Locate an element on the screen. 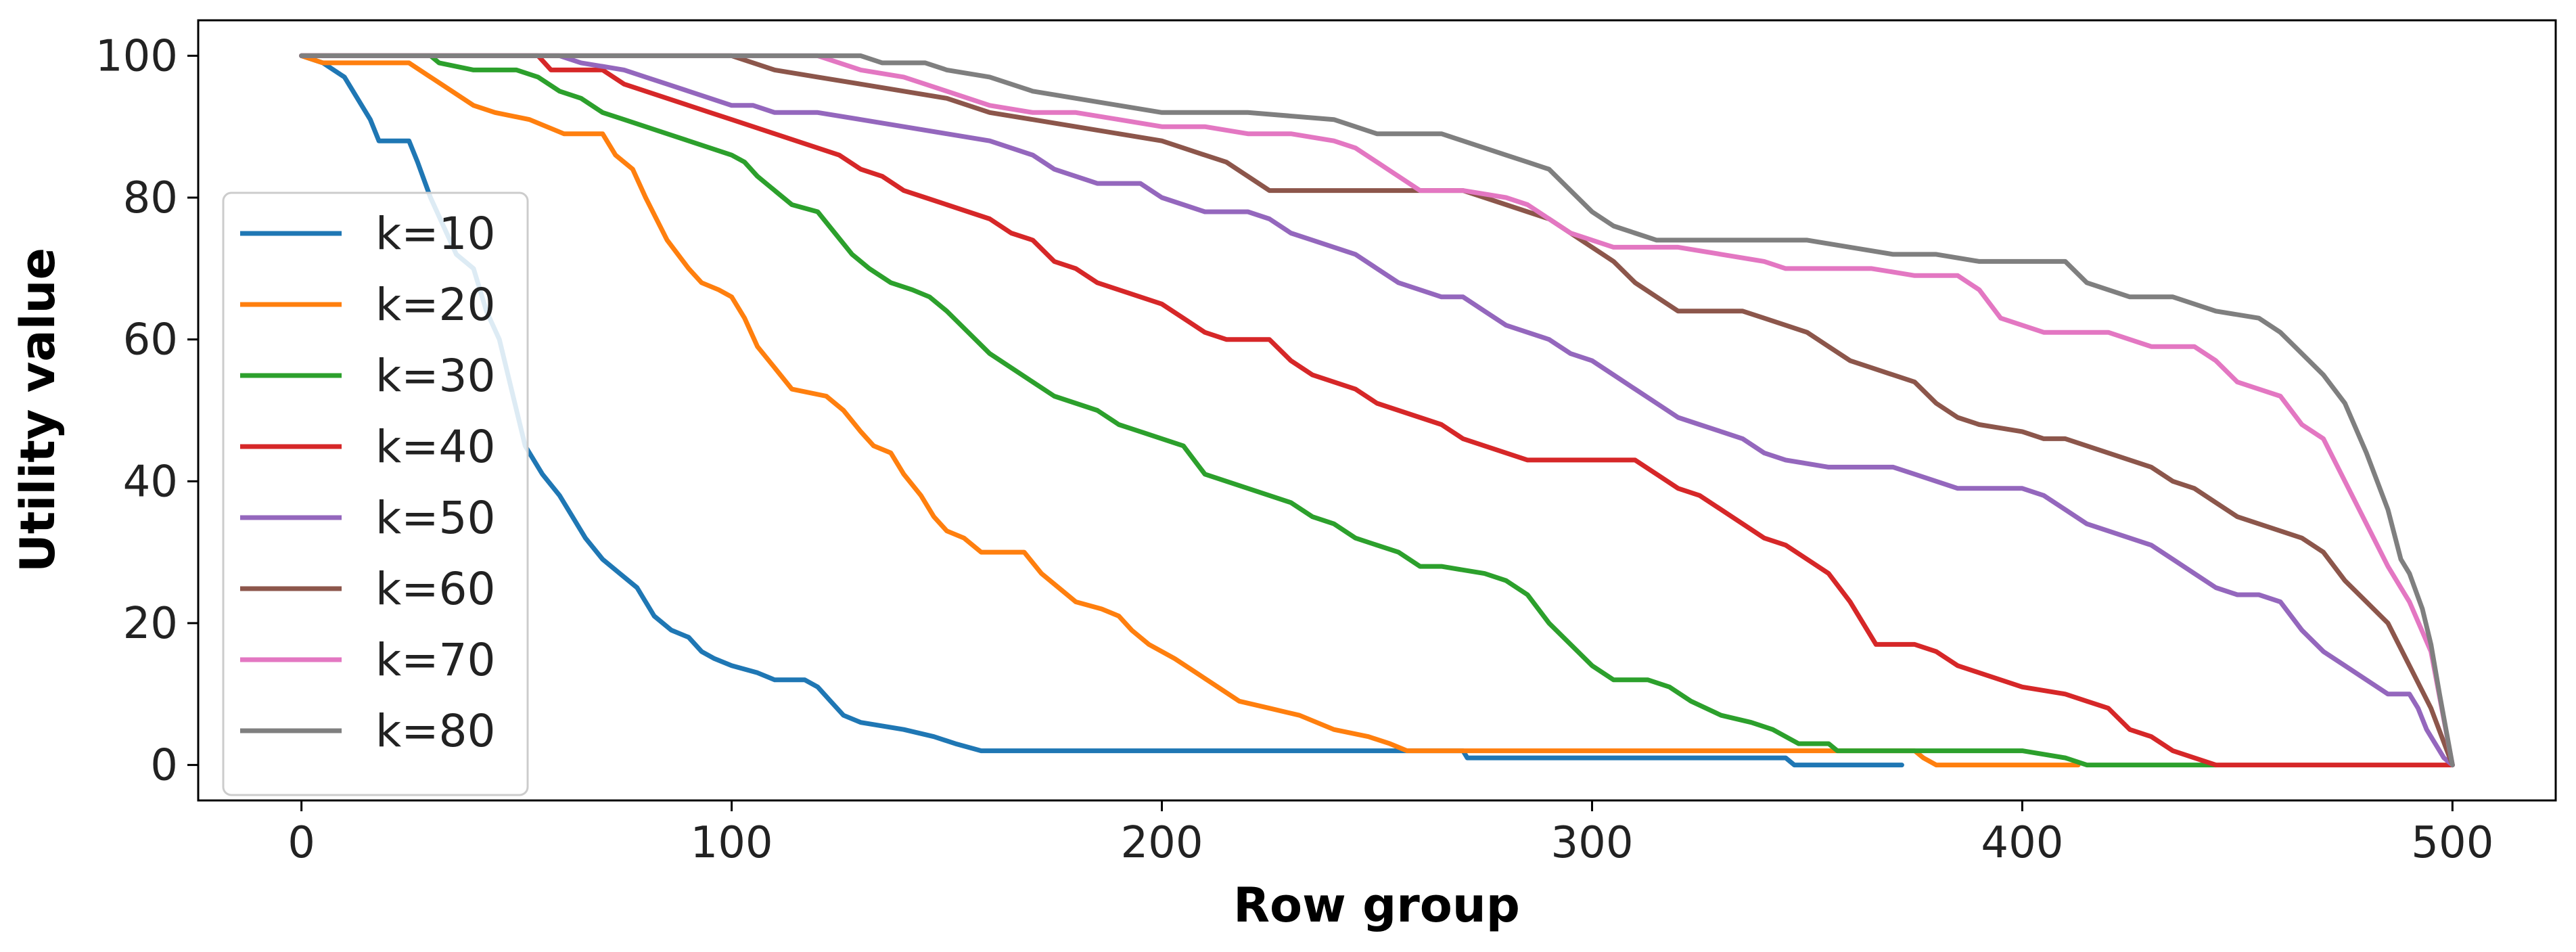  legend: k=10 k=20 k=30 k=40 k=50 k=60 k=70 k=80 is located at coordinates (375, 494).